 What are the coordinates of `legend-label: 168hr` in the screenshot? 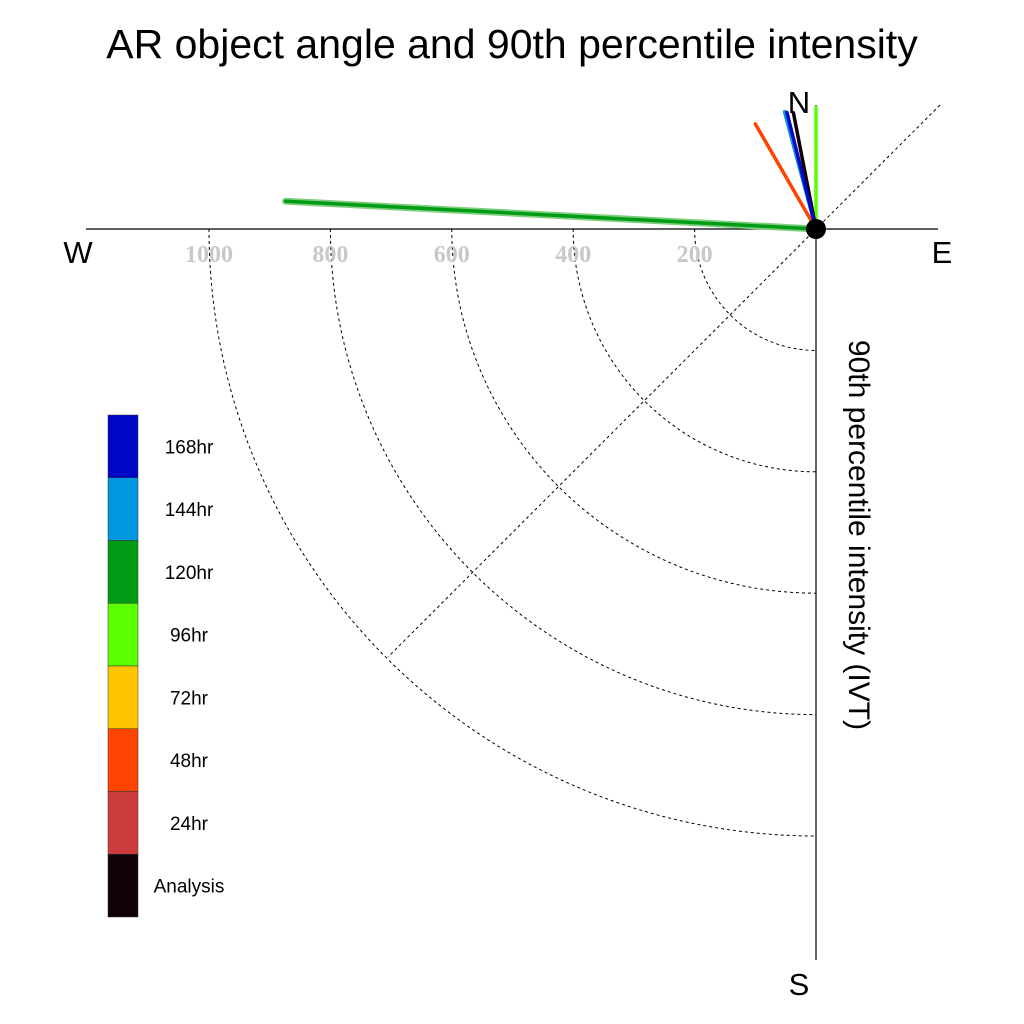 It's located at (189, 447).